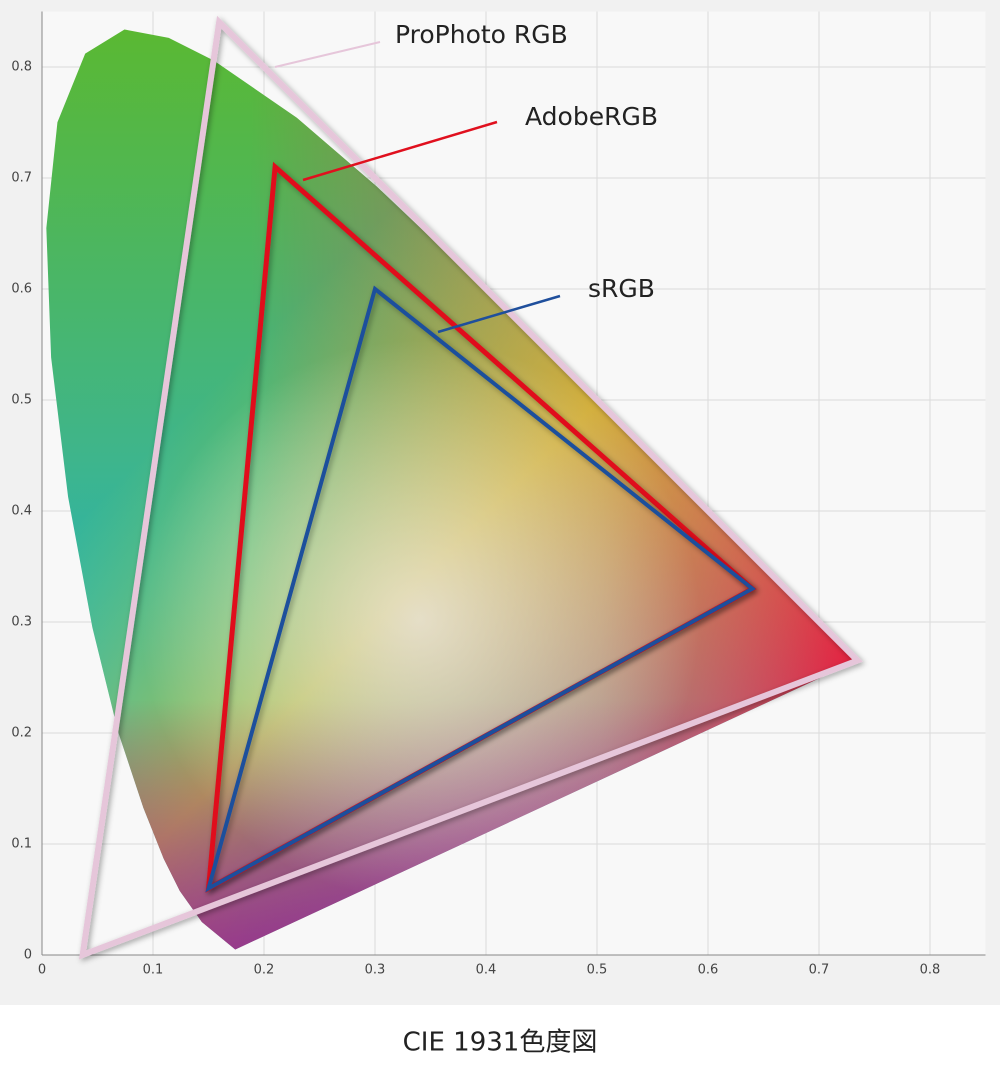  What do you see at coordinates (21, 622) in the screenshot?
I see `y-tick-label: 0.3` at bounding box center [21, 622].